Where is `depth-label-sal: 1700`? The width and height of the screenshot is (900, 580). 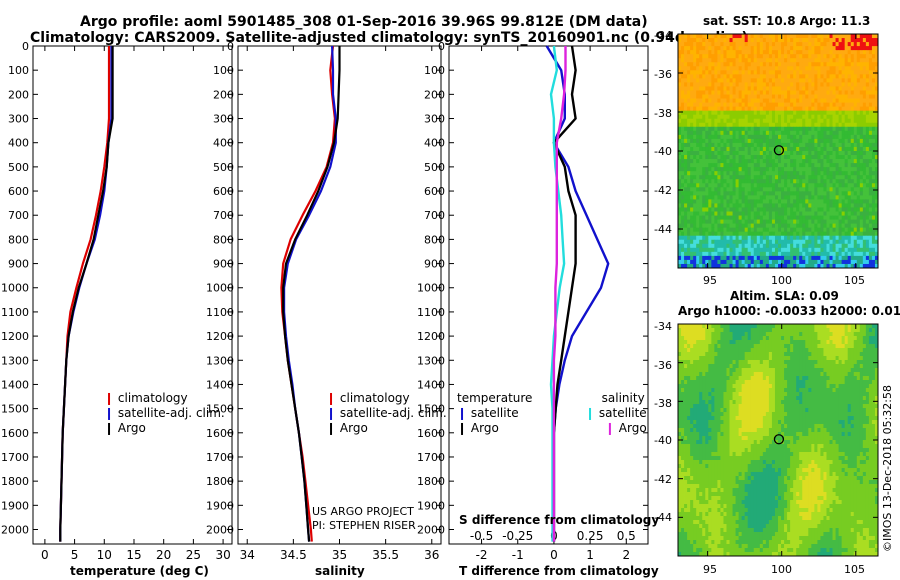
depth-label-sal: 1700 is located at coordinates (220, 457).